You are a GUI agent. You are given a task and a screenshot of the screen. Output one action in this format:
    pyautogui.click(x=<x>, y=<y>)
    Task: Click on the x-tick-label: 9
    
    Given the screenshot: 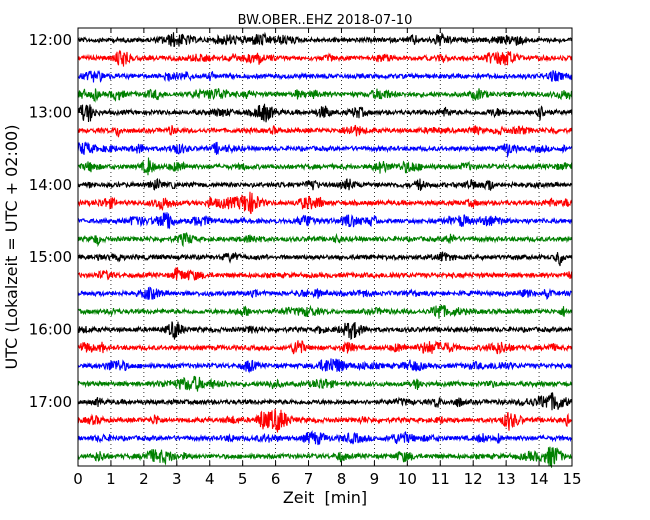 What is the action you would take?
    pyautogui.click(x=375, y=479)
    